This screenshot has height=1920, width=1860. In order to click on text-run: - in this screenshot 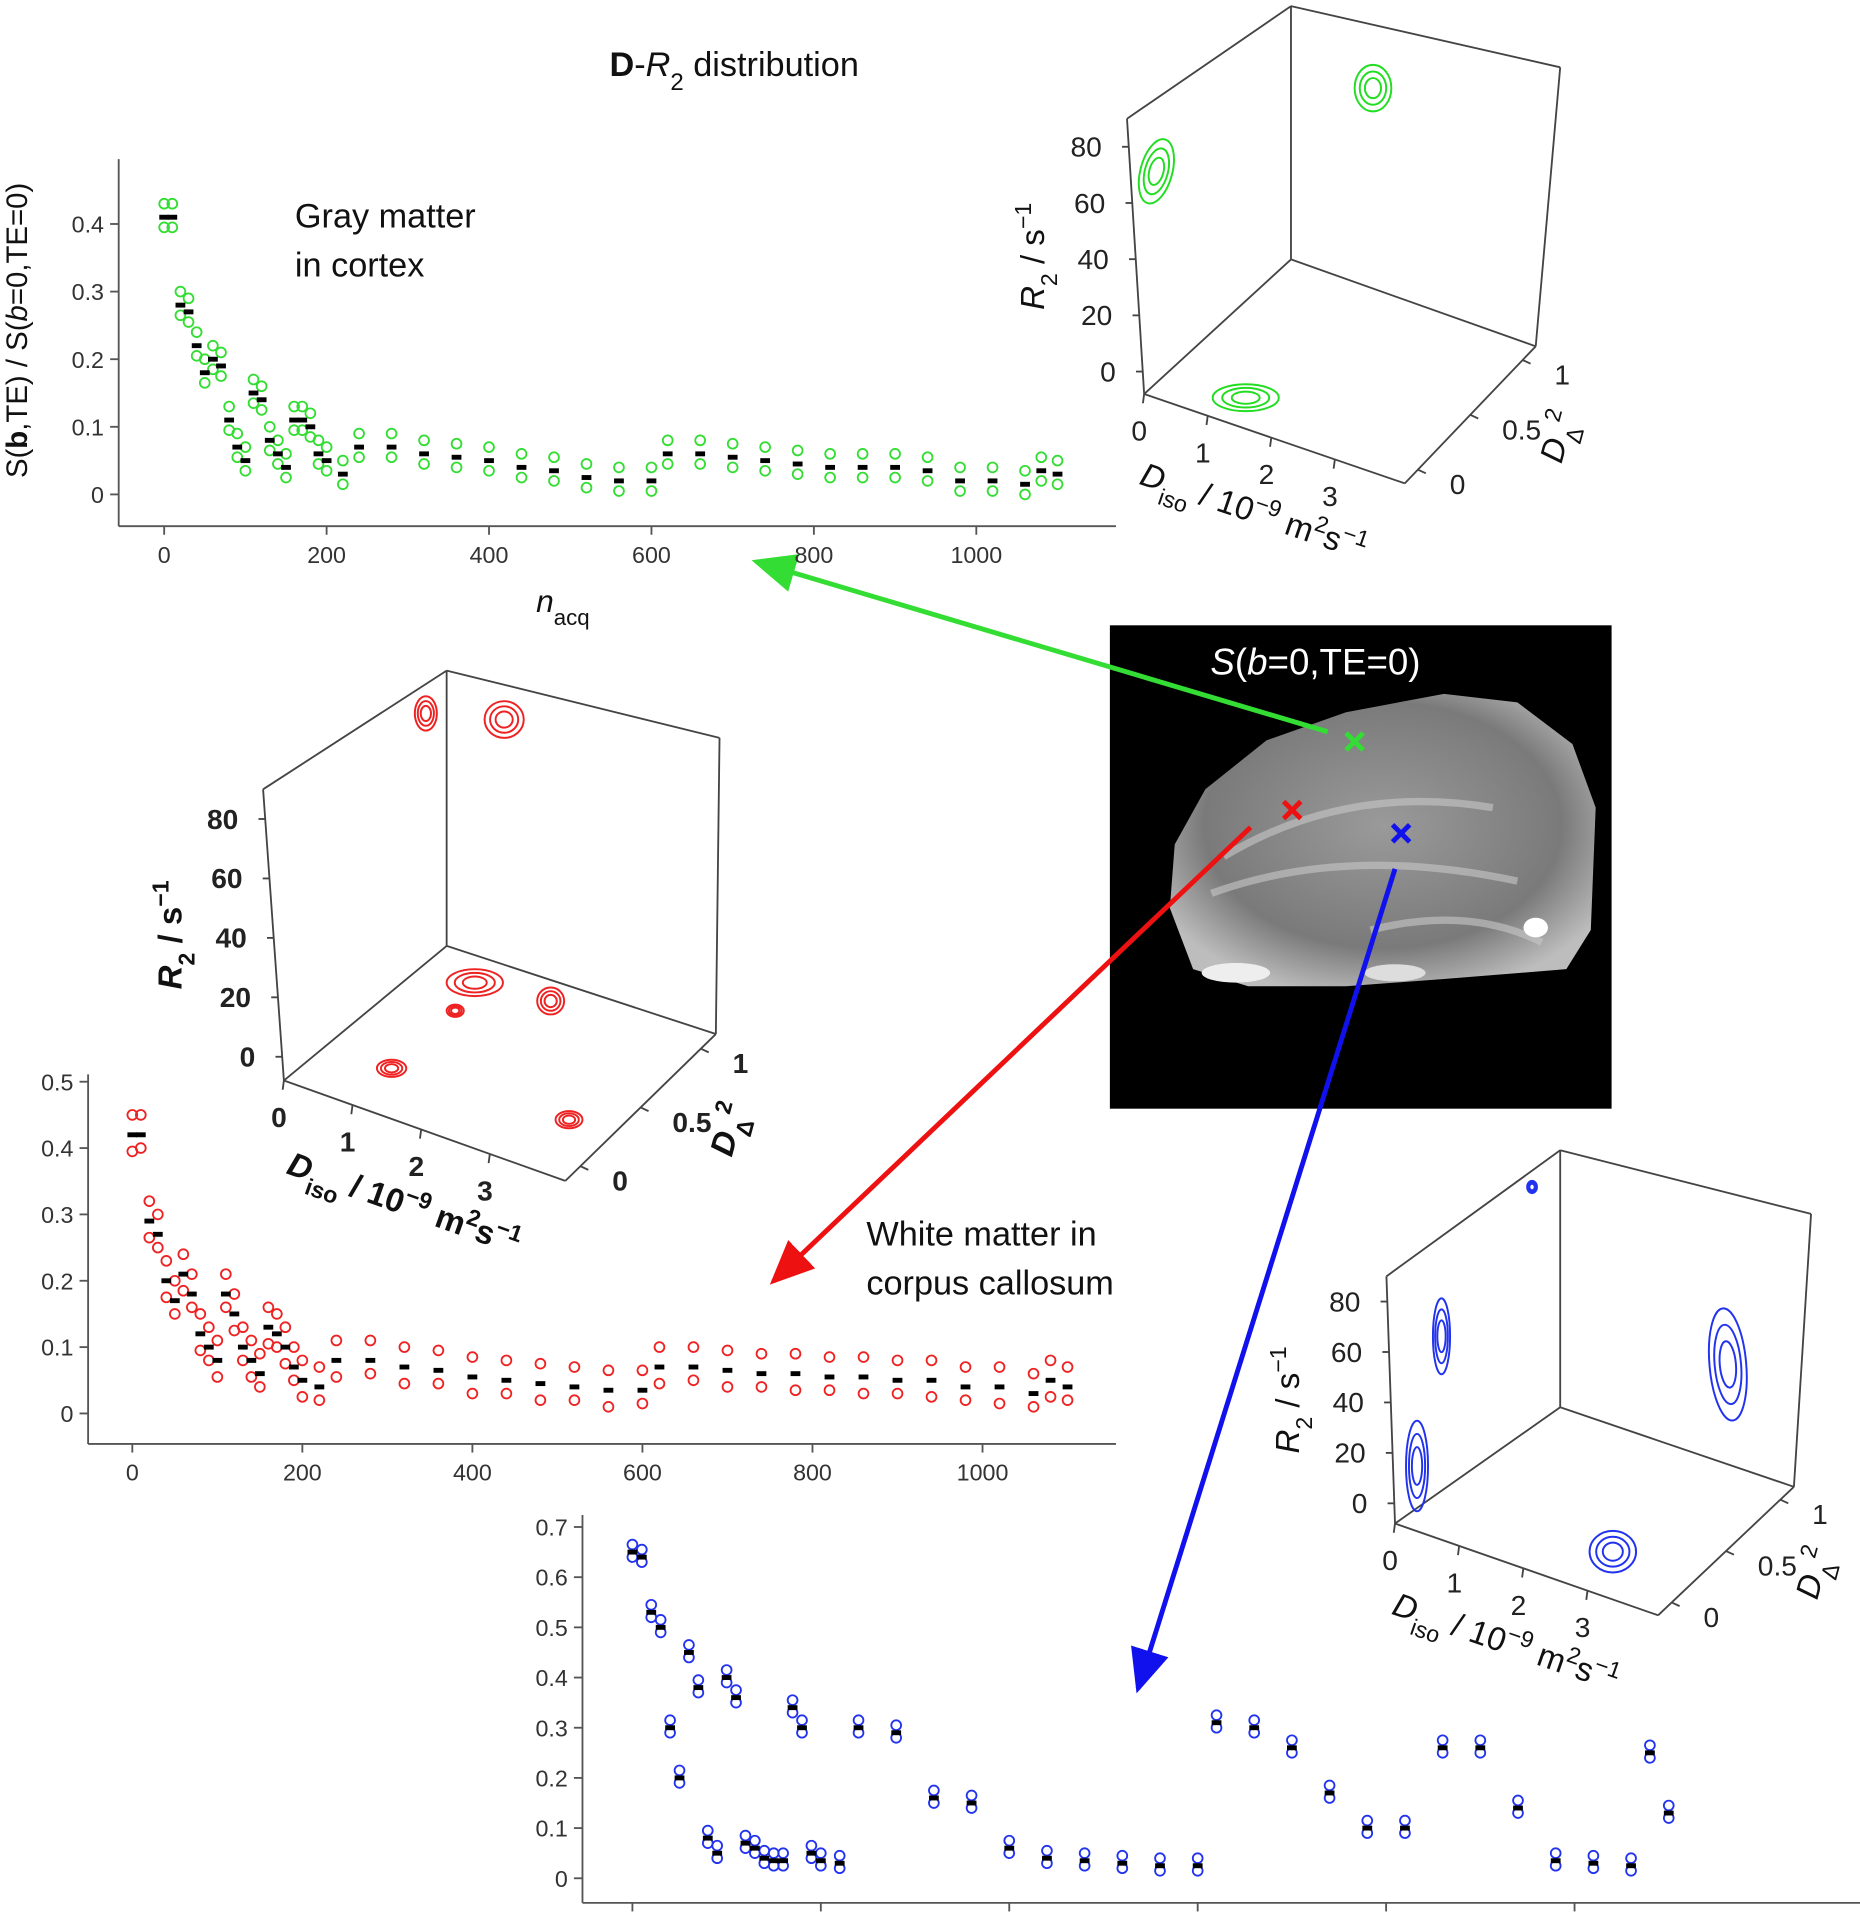, I will do `click(639, 65)`.